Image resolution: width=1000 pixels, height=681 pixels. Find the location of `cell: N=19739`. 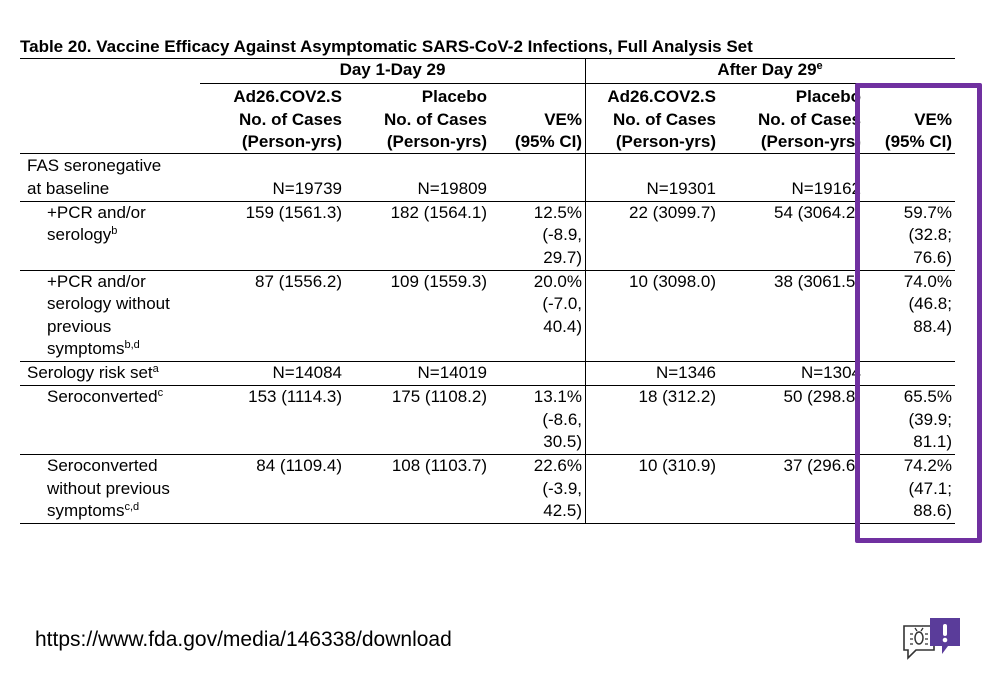

cell: N=19739 is located at coordinates (307, 188).